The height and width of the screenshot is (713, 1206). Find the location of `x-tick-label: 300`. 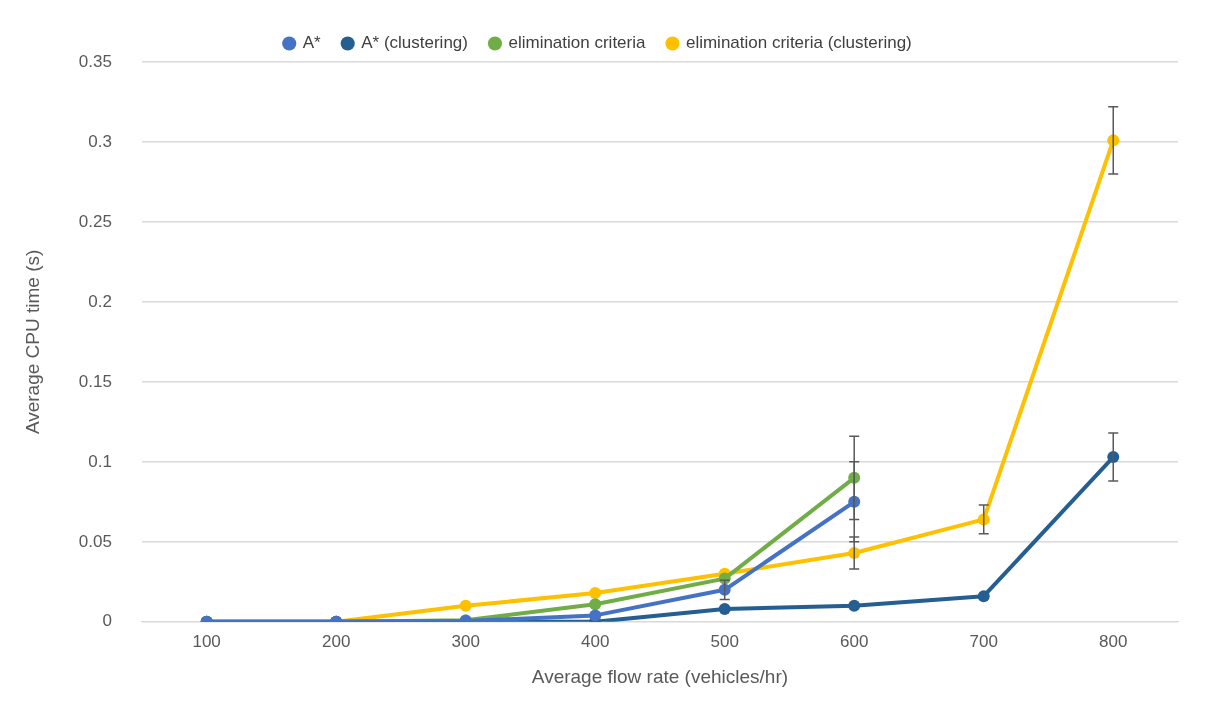

x-tick-label: 300 is located at coordinates (465, 641).